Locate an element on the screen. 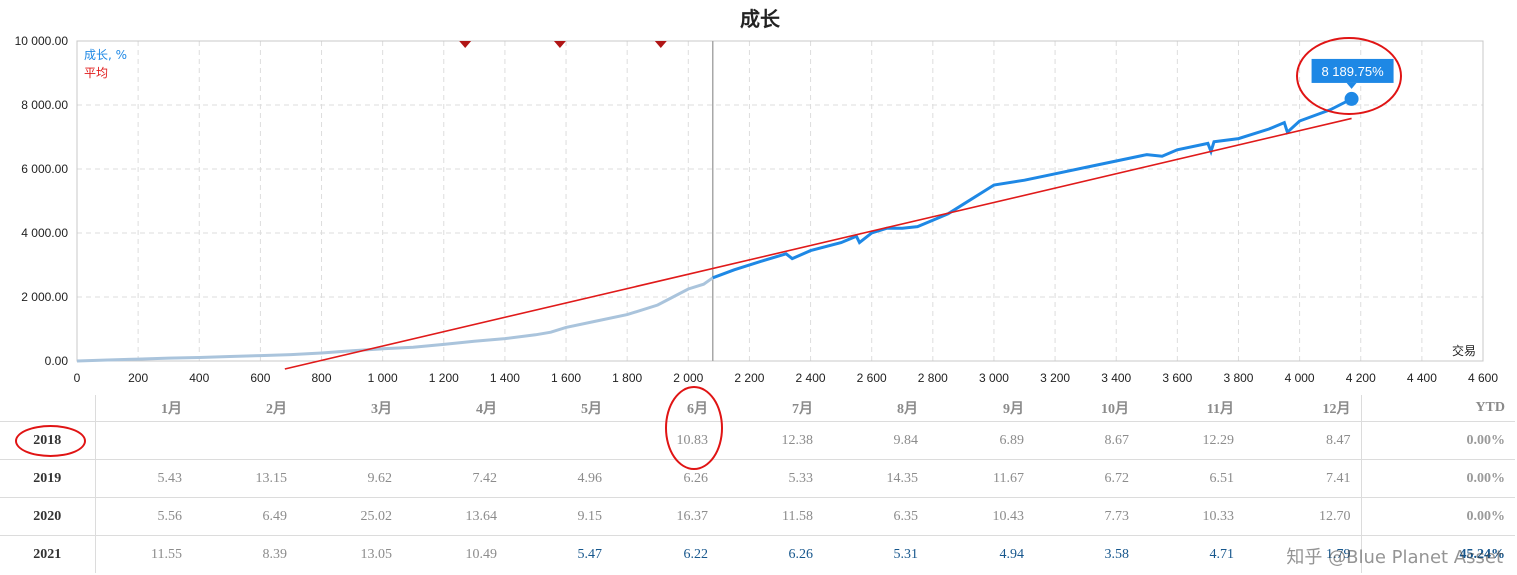 The width and height of the screenshot is (1517, 575). deposit-markers is located at coordinates (563, 44).